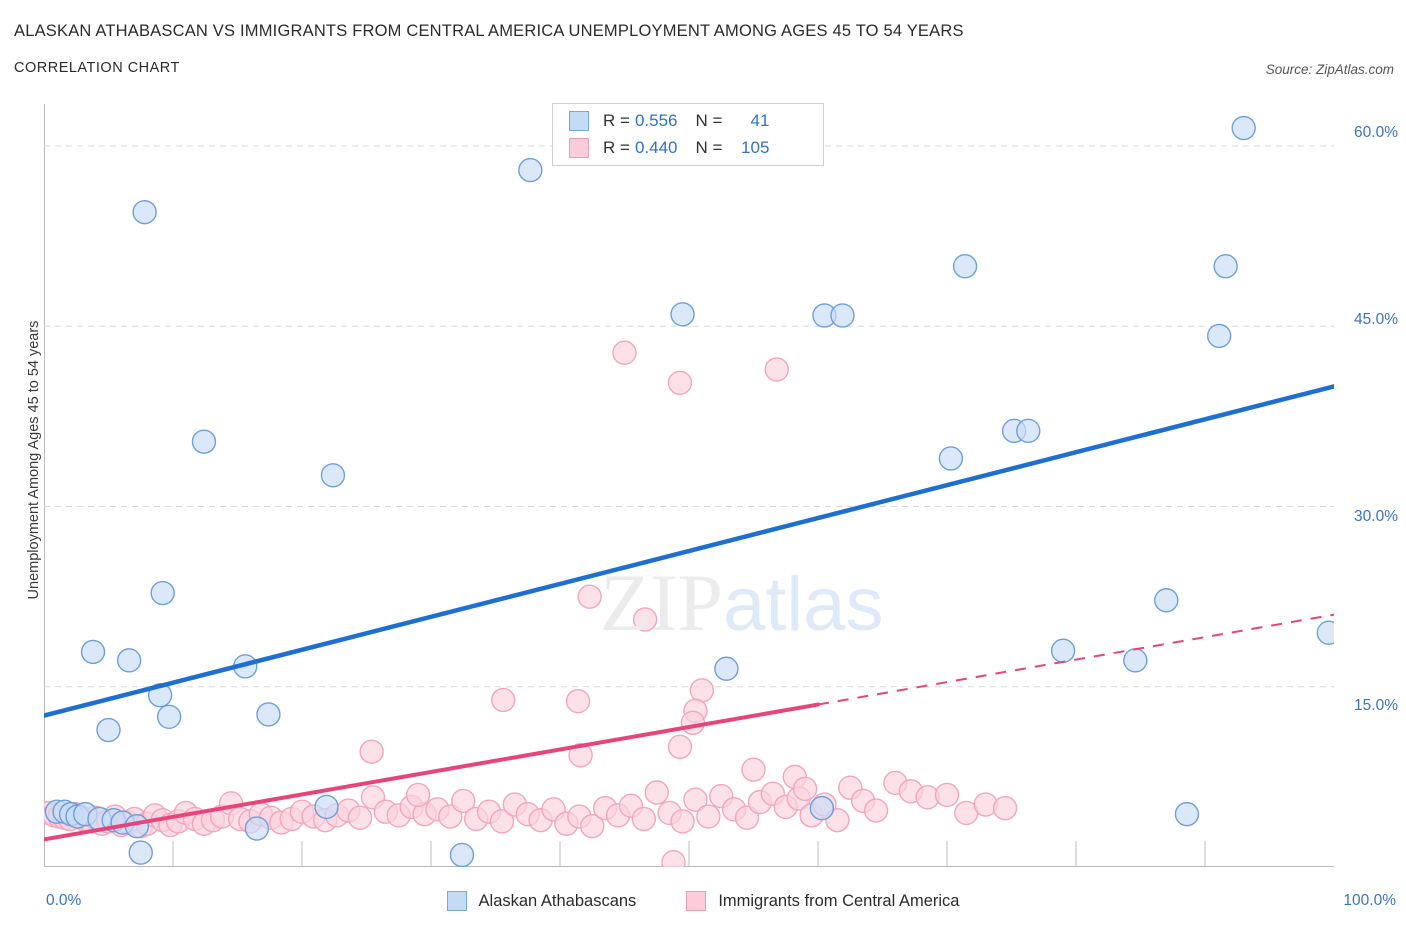 The image size is (1406, 930). I want to click on stats-swatch-blue, so click(579, 121).